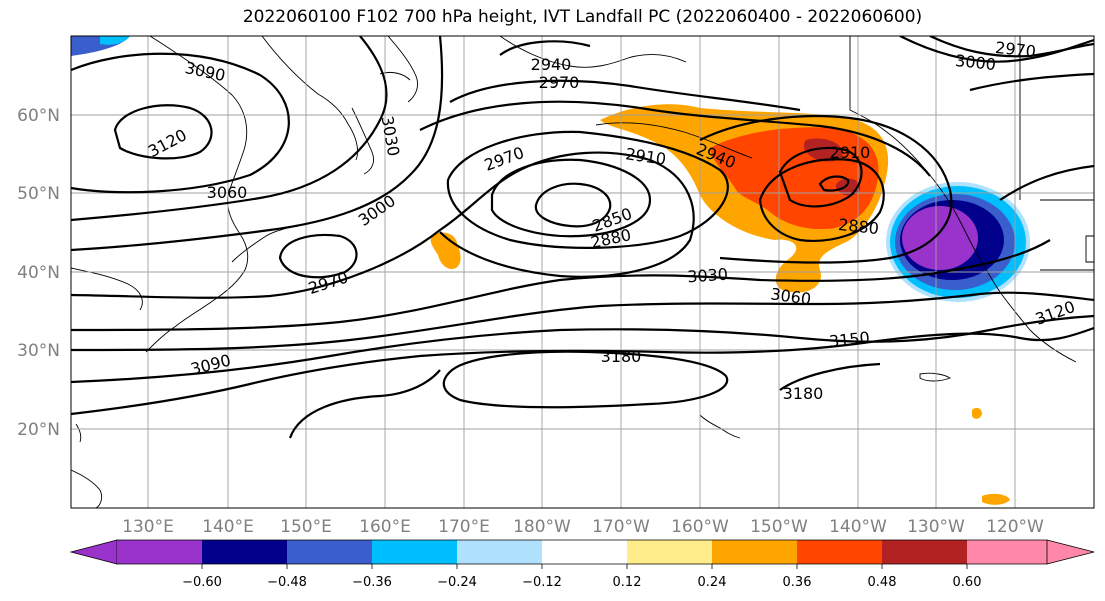 Image resolution: width=1105 pixels, height=601 pixels. Describe the element at coordinates (542, 582) in the screenshot. I see `colorbar-tick-label: −0.12` at that location.